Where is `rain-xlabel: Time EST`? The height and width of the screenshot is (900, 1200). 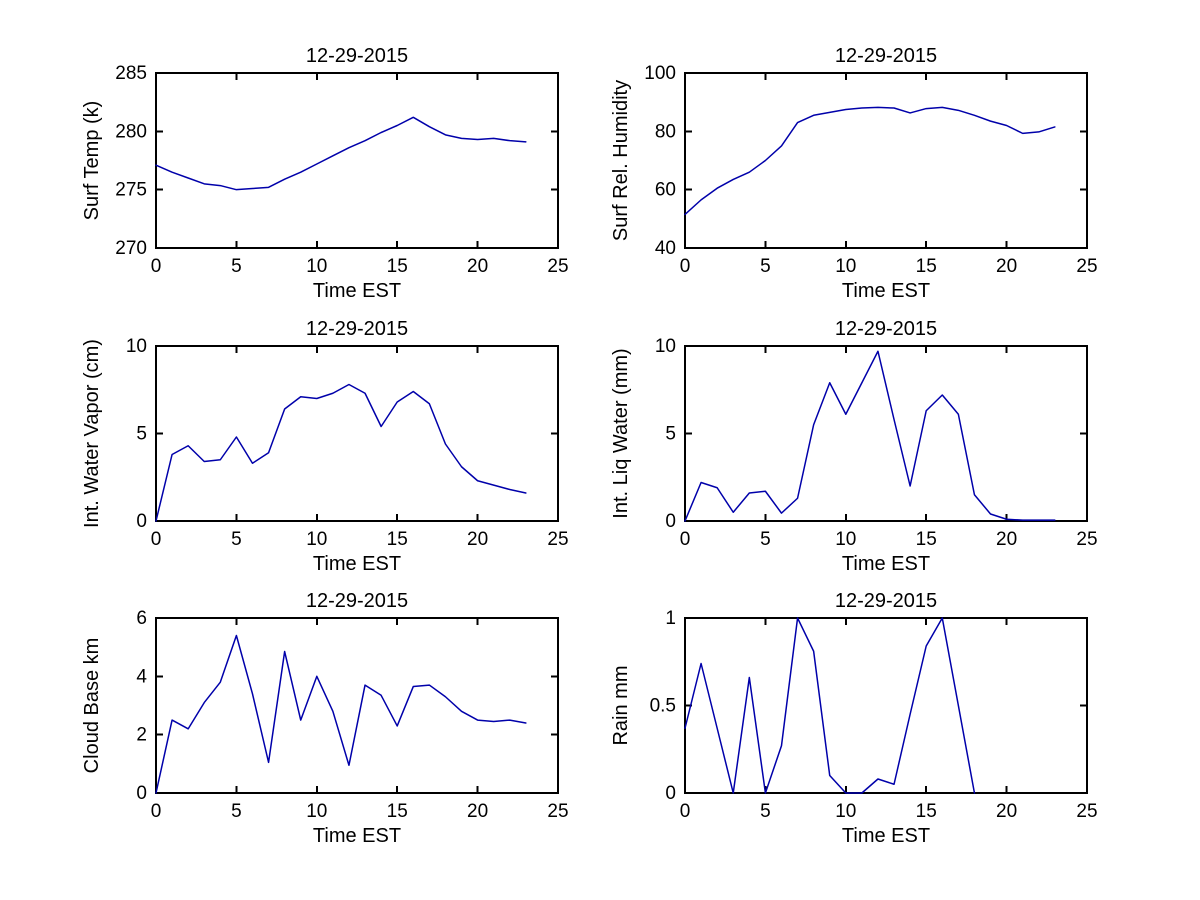 rain-xlabel: Time EST is located at coordinates (886, 836).